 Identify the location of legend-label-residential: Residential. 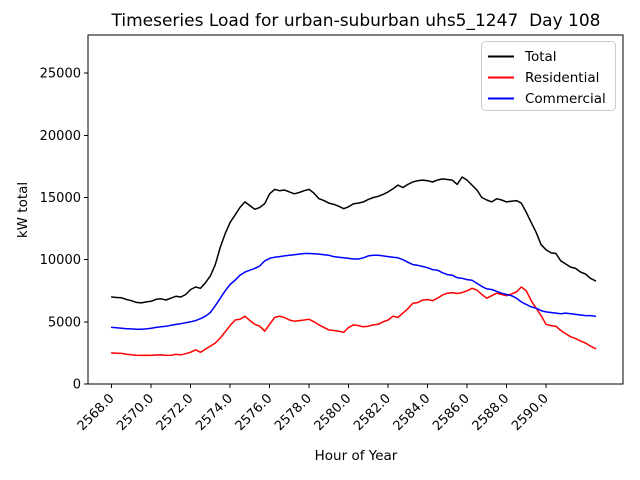
(562, 78).